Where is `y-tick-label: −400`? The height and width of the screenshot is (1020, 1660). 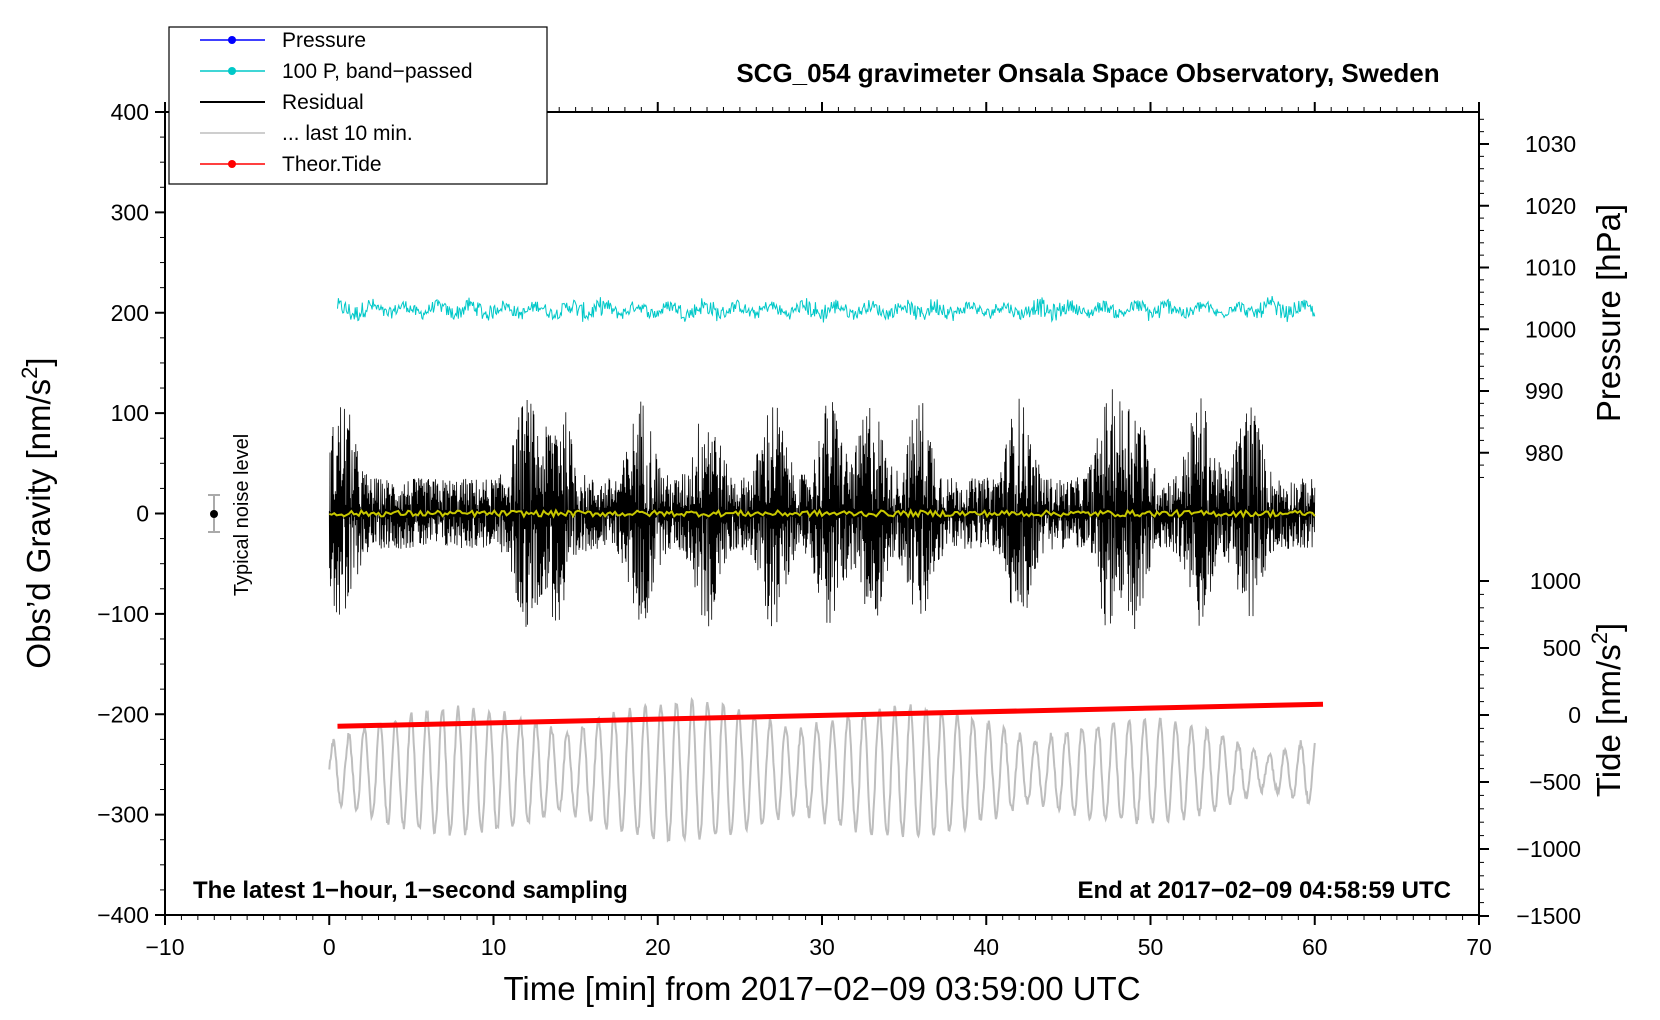 y-tick-label: −400 is located at coordinates (123, 915).